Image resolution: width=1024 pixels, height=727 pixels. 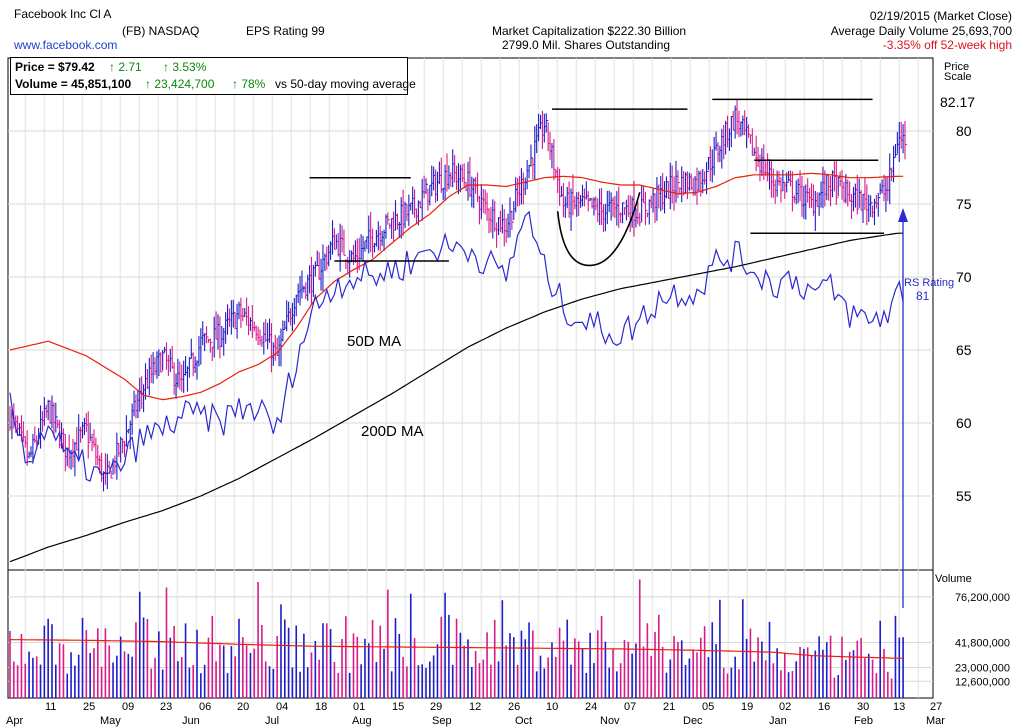 What do you see at coordinates (903, 215) in the screenshot?
I see `rs-arrow-head` at bounding box center [903, 215].